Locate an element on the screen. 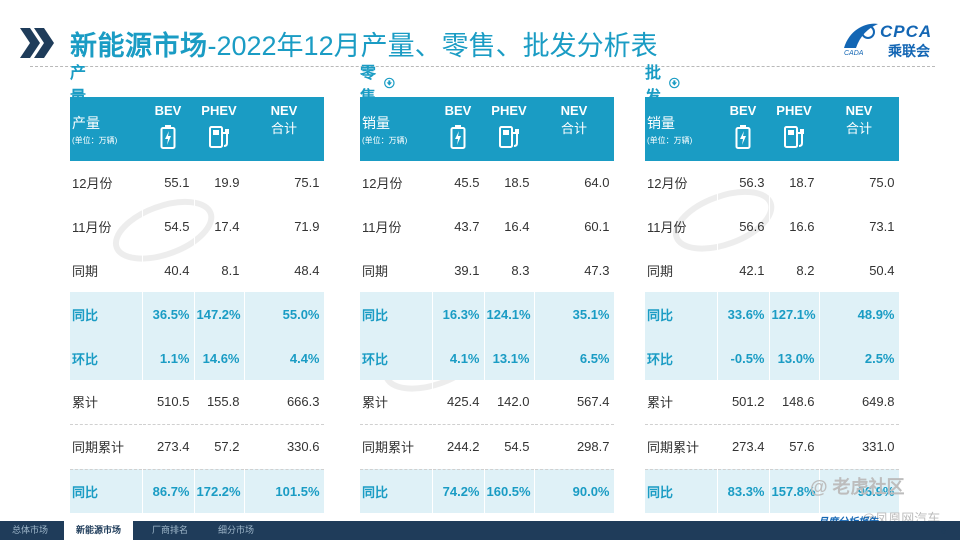 This screenshot has height=540, width=960. nev-value: 47.3 is located at coordinates (574, 270).